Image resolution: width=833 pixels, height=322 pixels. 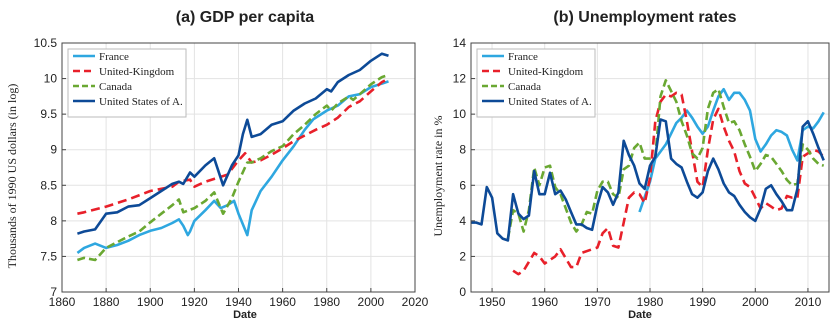 I want to click on x-tick-label: 1880, so click(x=106, y=302).